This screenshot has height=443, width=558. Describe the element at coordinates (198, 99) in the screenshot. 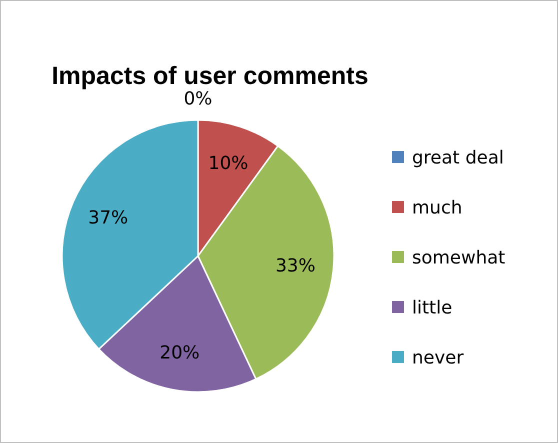

I see `text: 0%` at that location.